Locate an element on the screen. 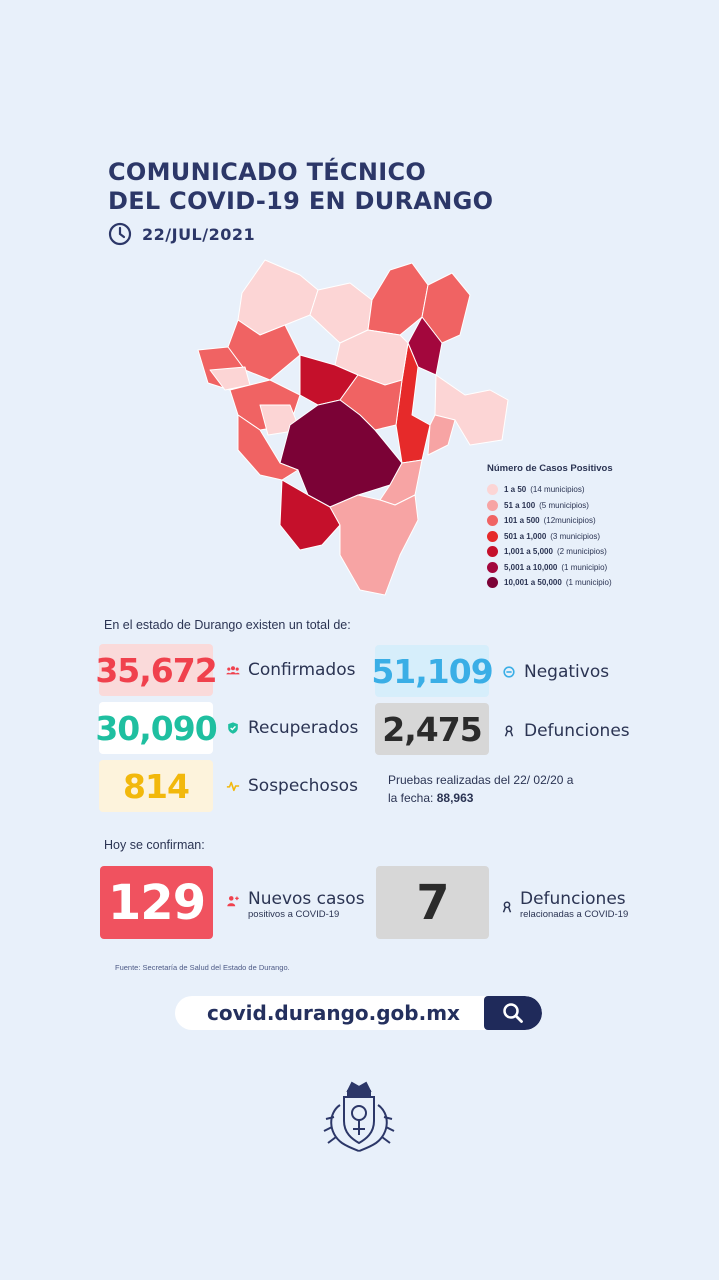 Image resolution: width=719 pixels, height=1280 pixels. legend-title: Número de Casos Positivos is located at coordinates (550, 468).